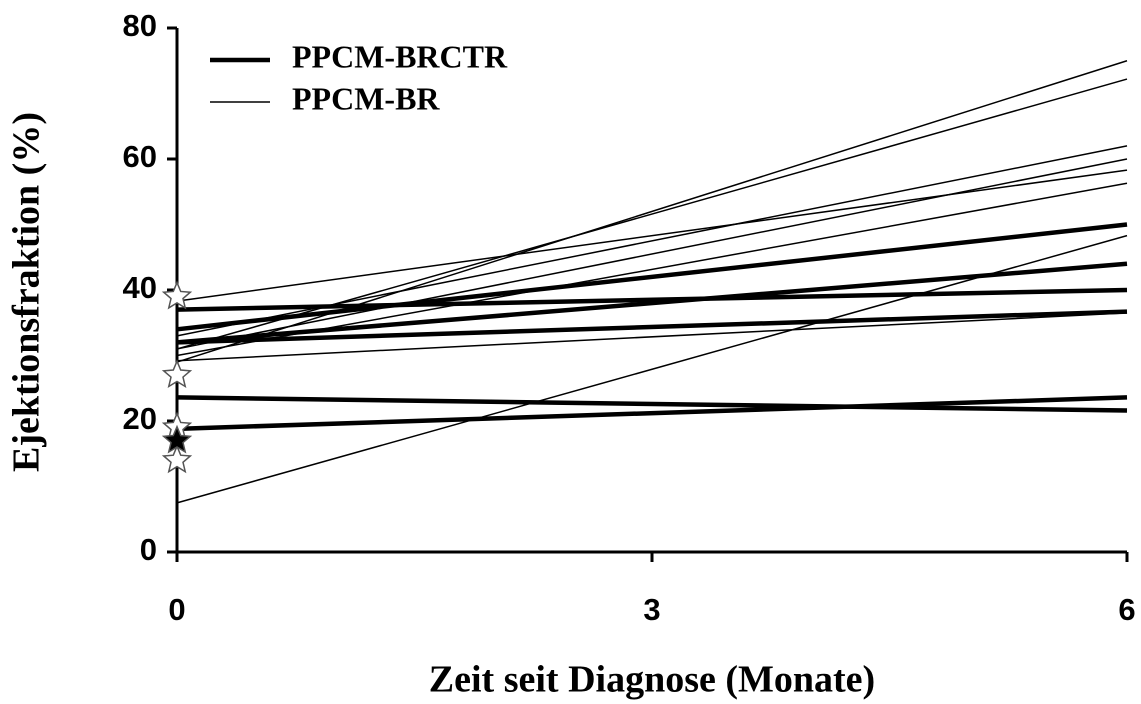 The width and height of the screenshot is (1141, 704). I want to click on legend-label: PPCM-BRCTR, so click(400, 56).